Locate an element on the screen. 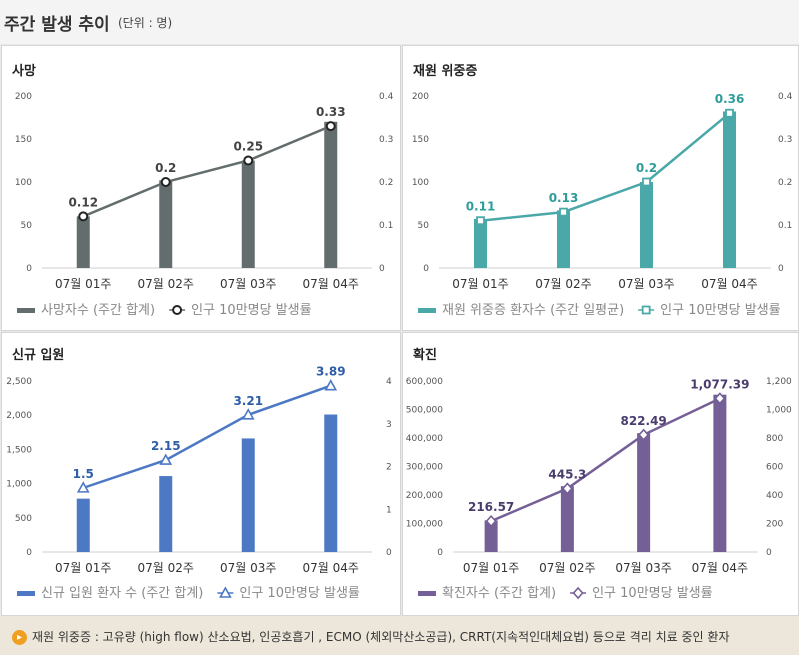  y-tick-left: 500 is located at coordinates (23, 519).